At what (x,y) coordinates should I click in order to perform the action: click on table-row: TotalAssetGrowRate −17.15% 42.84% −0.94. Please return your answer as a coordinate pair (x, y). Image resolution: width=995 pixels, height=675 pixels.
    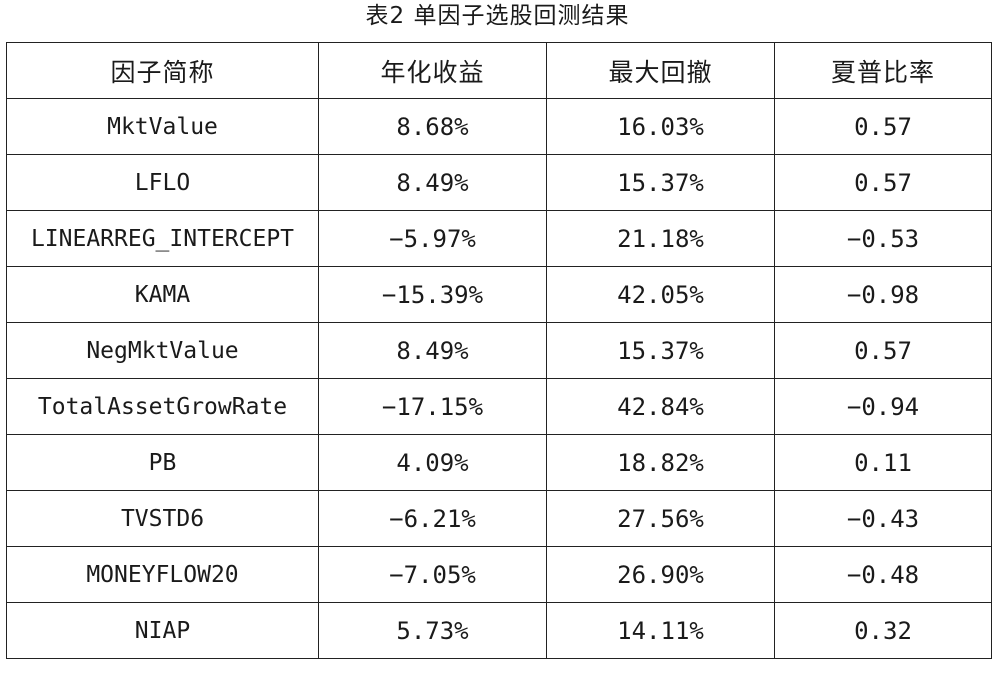
    Looking at the image, I should click on (499, 406).